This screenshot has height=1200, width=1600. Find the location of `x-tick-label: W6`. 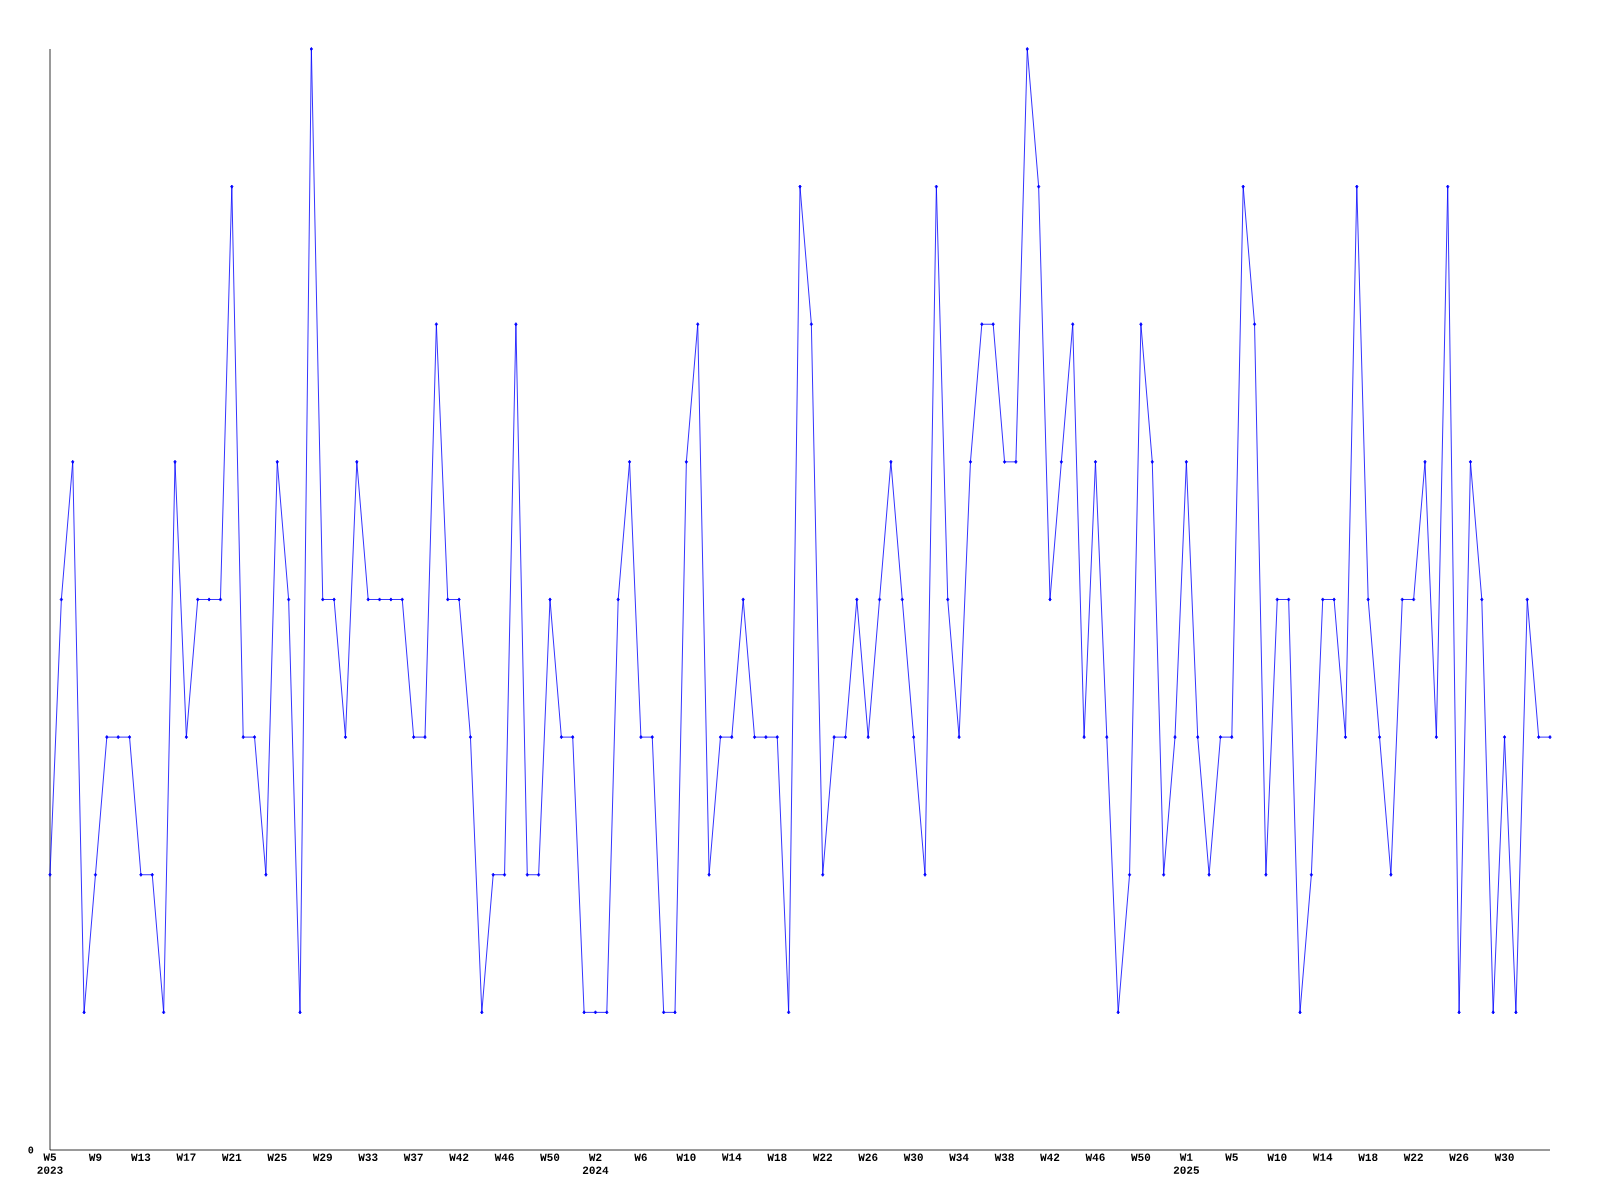

x-tick-label: W6 is located at coordinates (640, 1157).